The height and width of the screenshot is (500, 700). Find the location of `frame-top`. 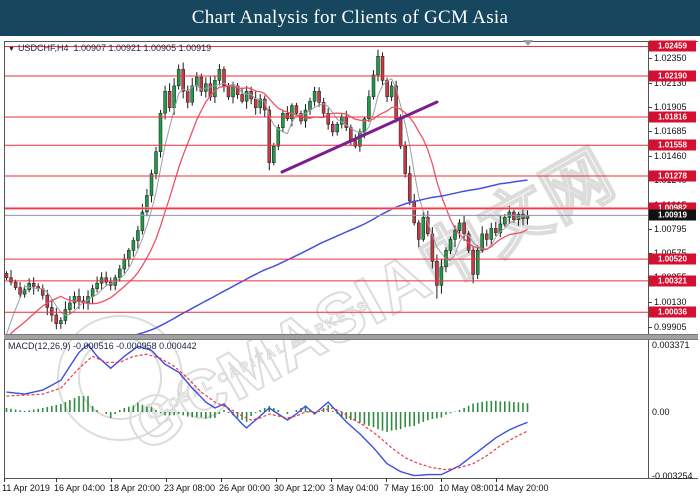

frame-top is located at coordinates (351, 41).